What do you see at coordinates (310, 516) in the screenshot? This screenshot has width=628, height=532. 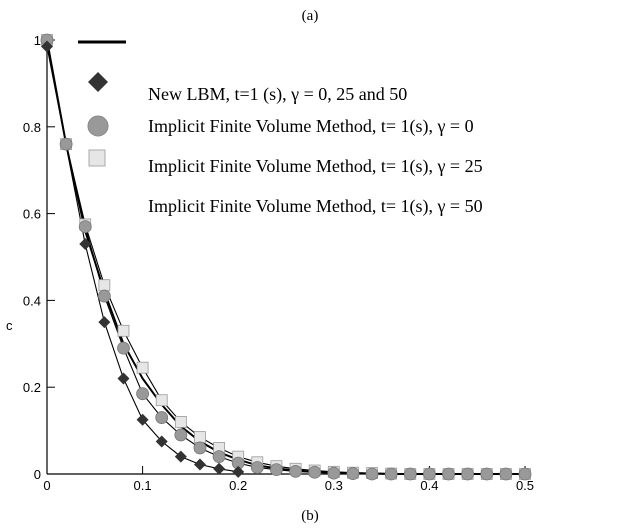 I see `caption-bottom: (b)` at bounding box center [310, 516].